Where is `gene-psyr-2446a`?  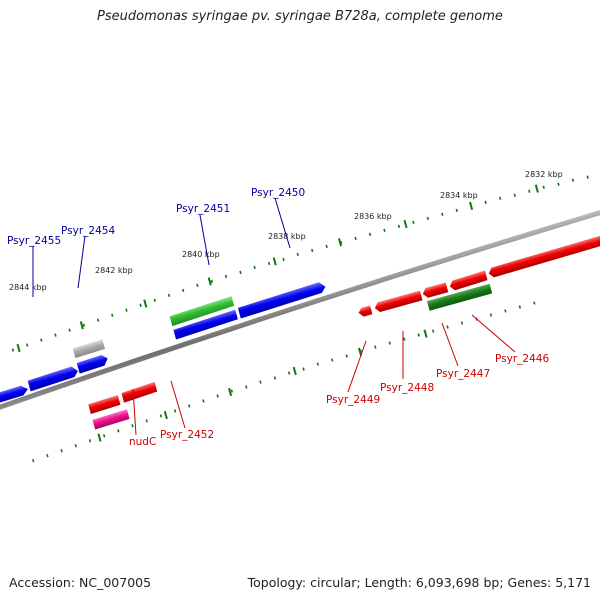
gene-psyr-2446a is located at coordinates (468, 281).